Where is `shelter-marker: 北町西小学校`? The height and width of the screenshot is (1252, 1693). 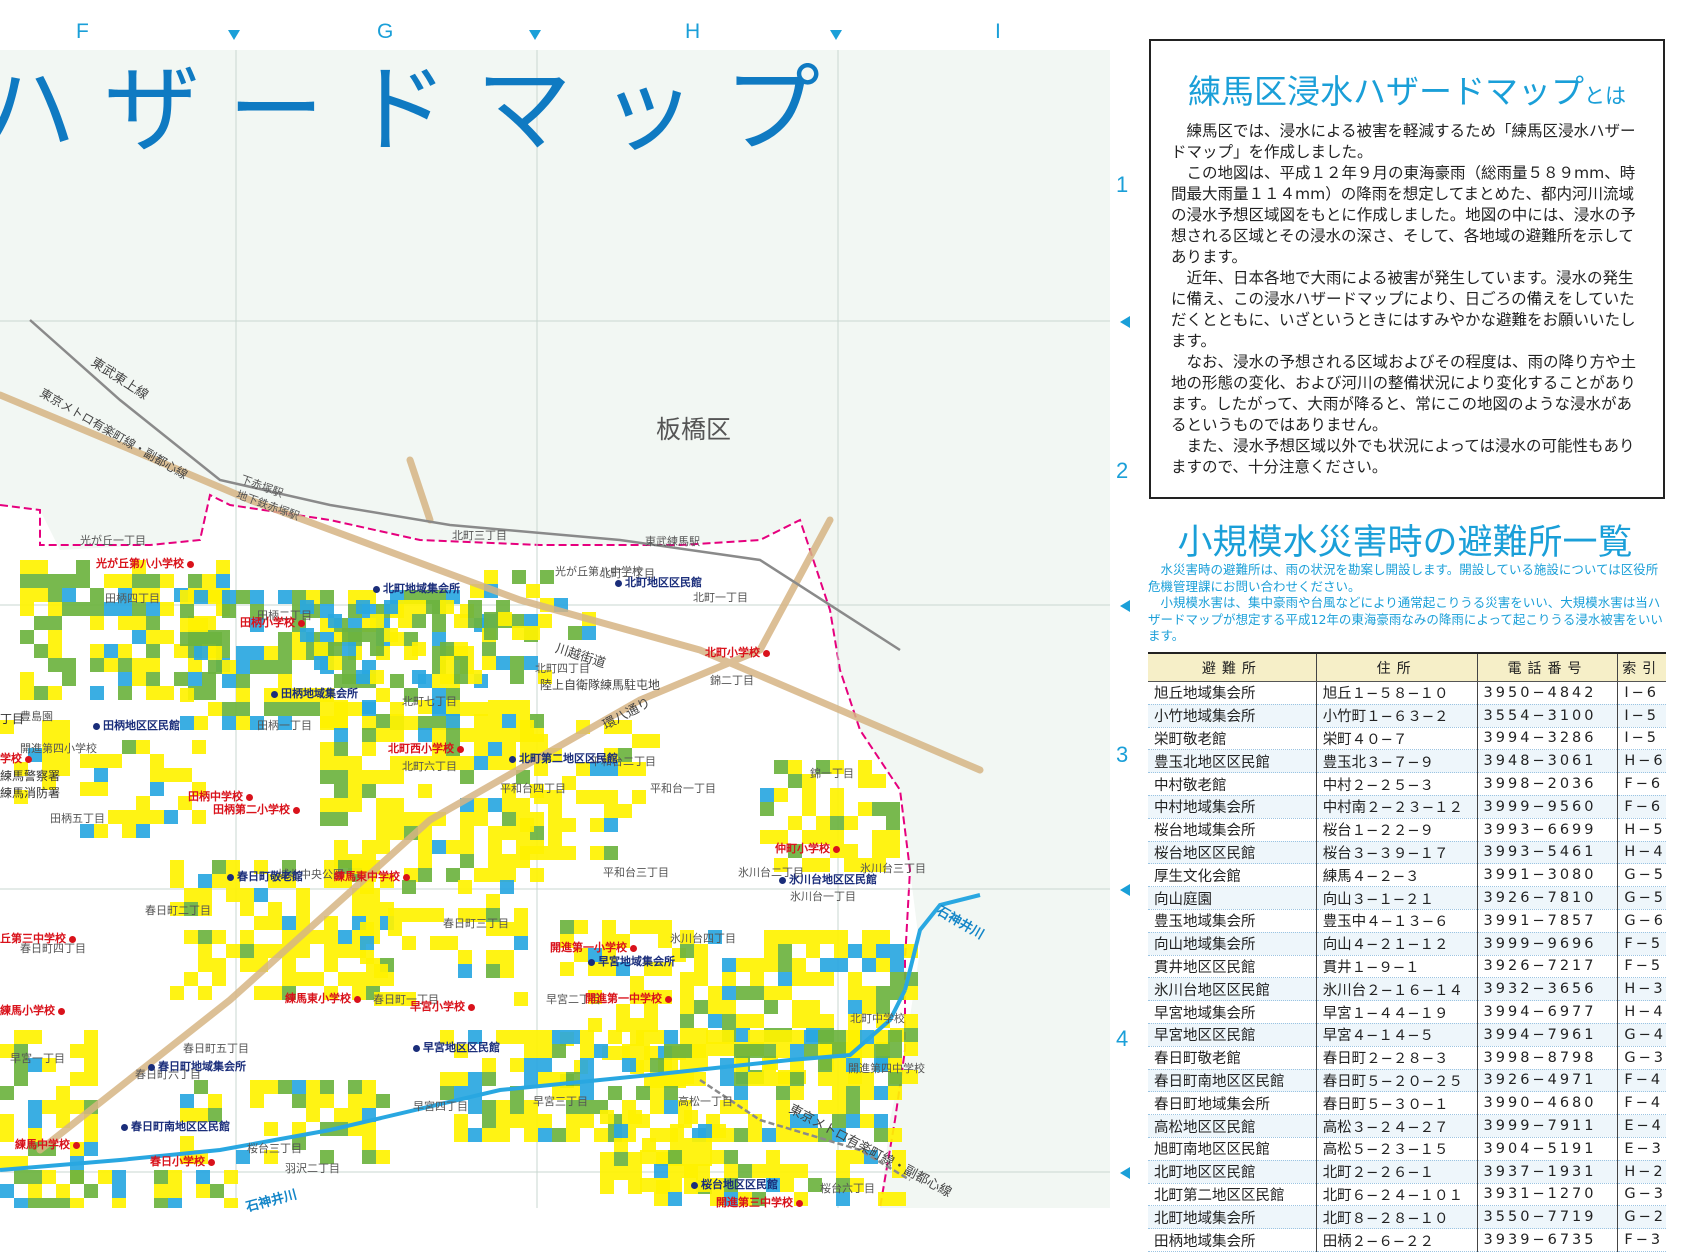 shelter-marker: 北町西小学校 is located at coordinates (427, 748).